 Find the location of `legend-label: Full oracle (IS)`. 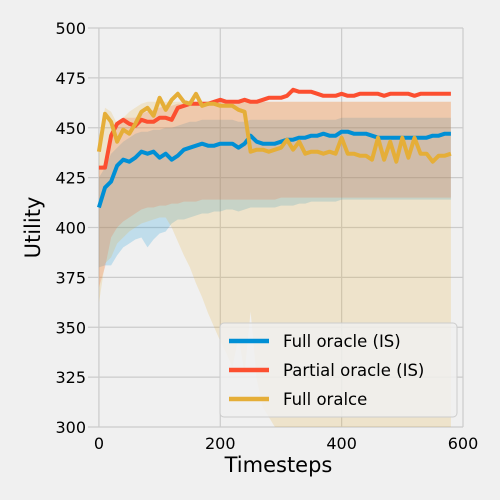

legend-label: Full oracle (IS) is located at coordinates (342, 341).